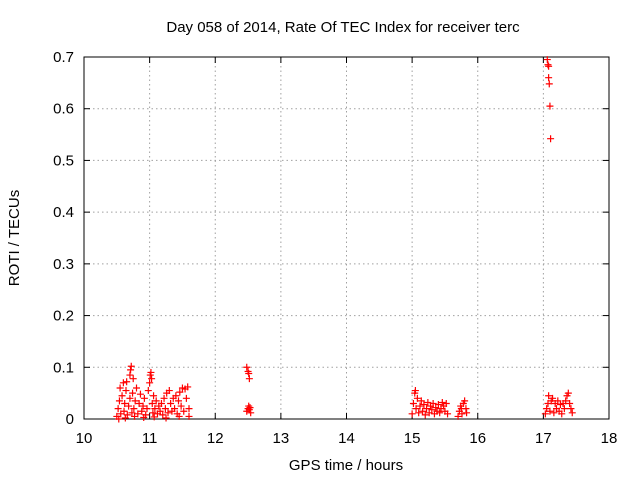  Describe the element at coordinates (150, 438) in the screenshot. I see `x-tick-label: 11` at that location.